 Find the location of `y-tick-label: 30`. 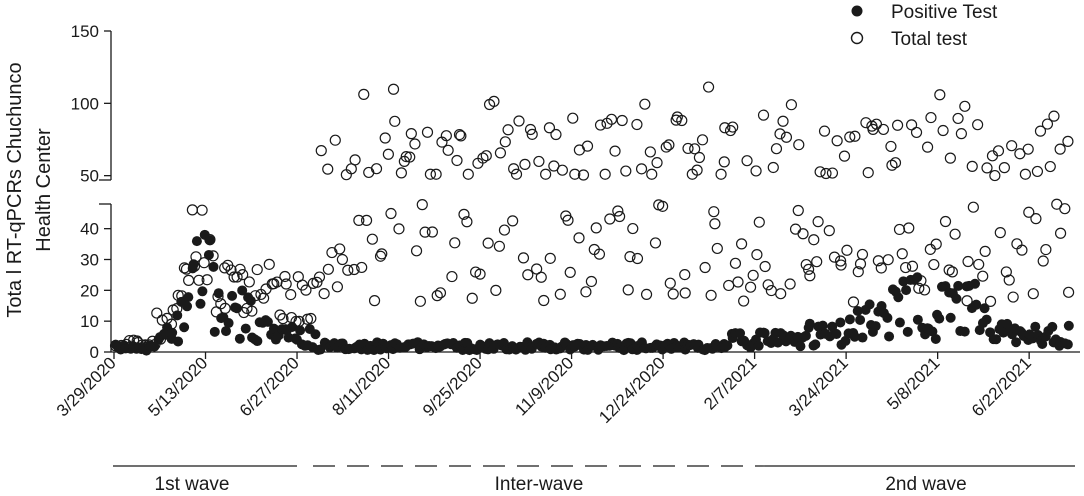

y-tick-label: 30 is located at coordinates (89, 260).